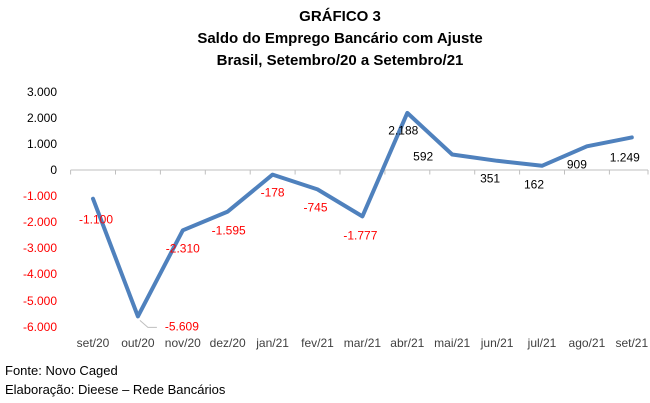  Describe the element at coordinates (360, 235) in the screenshot. I see `data-label: -1.777` at that location.